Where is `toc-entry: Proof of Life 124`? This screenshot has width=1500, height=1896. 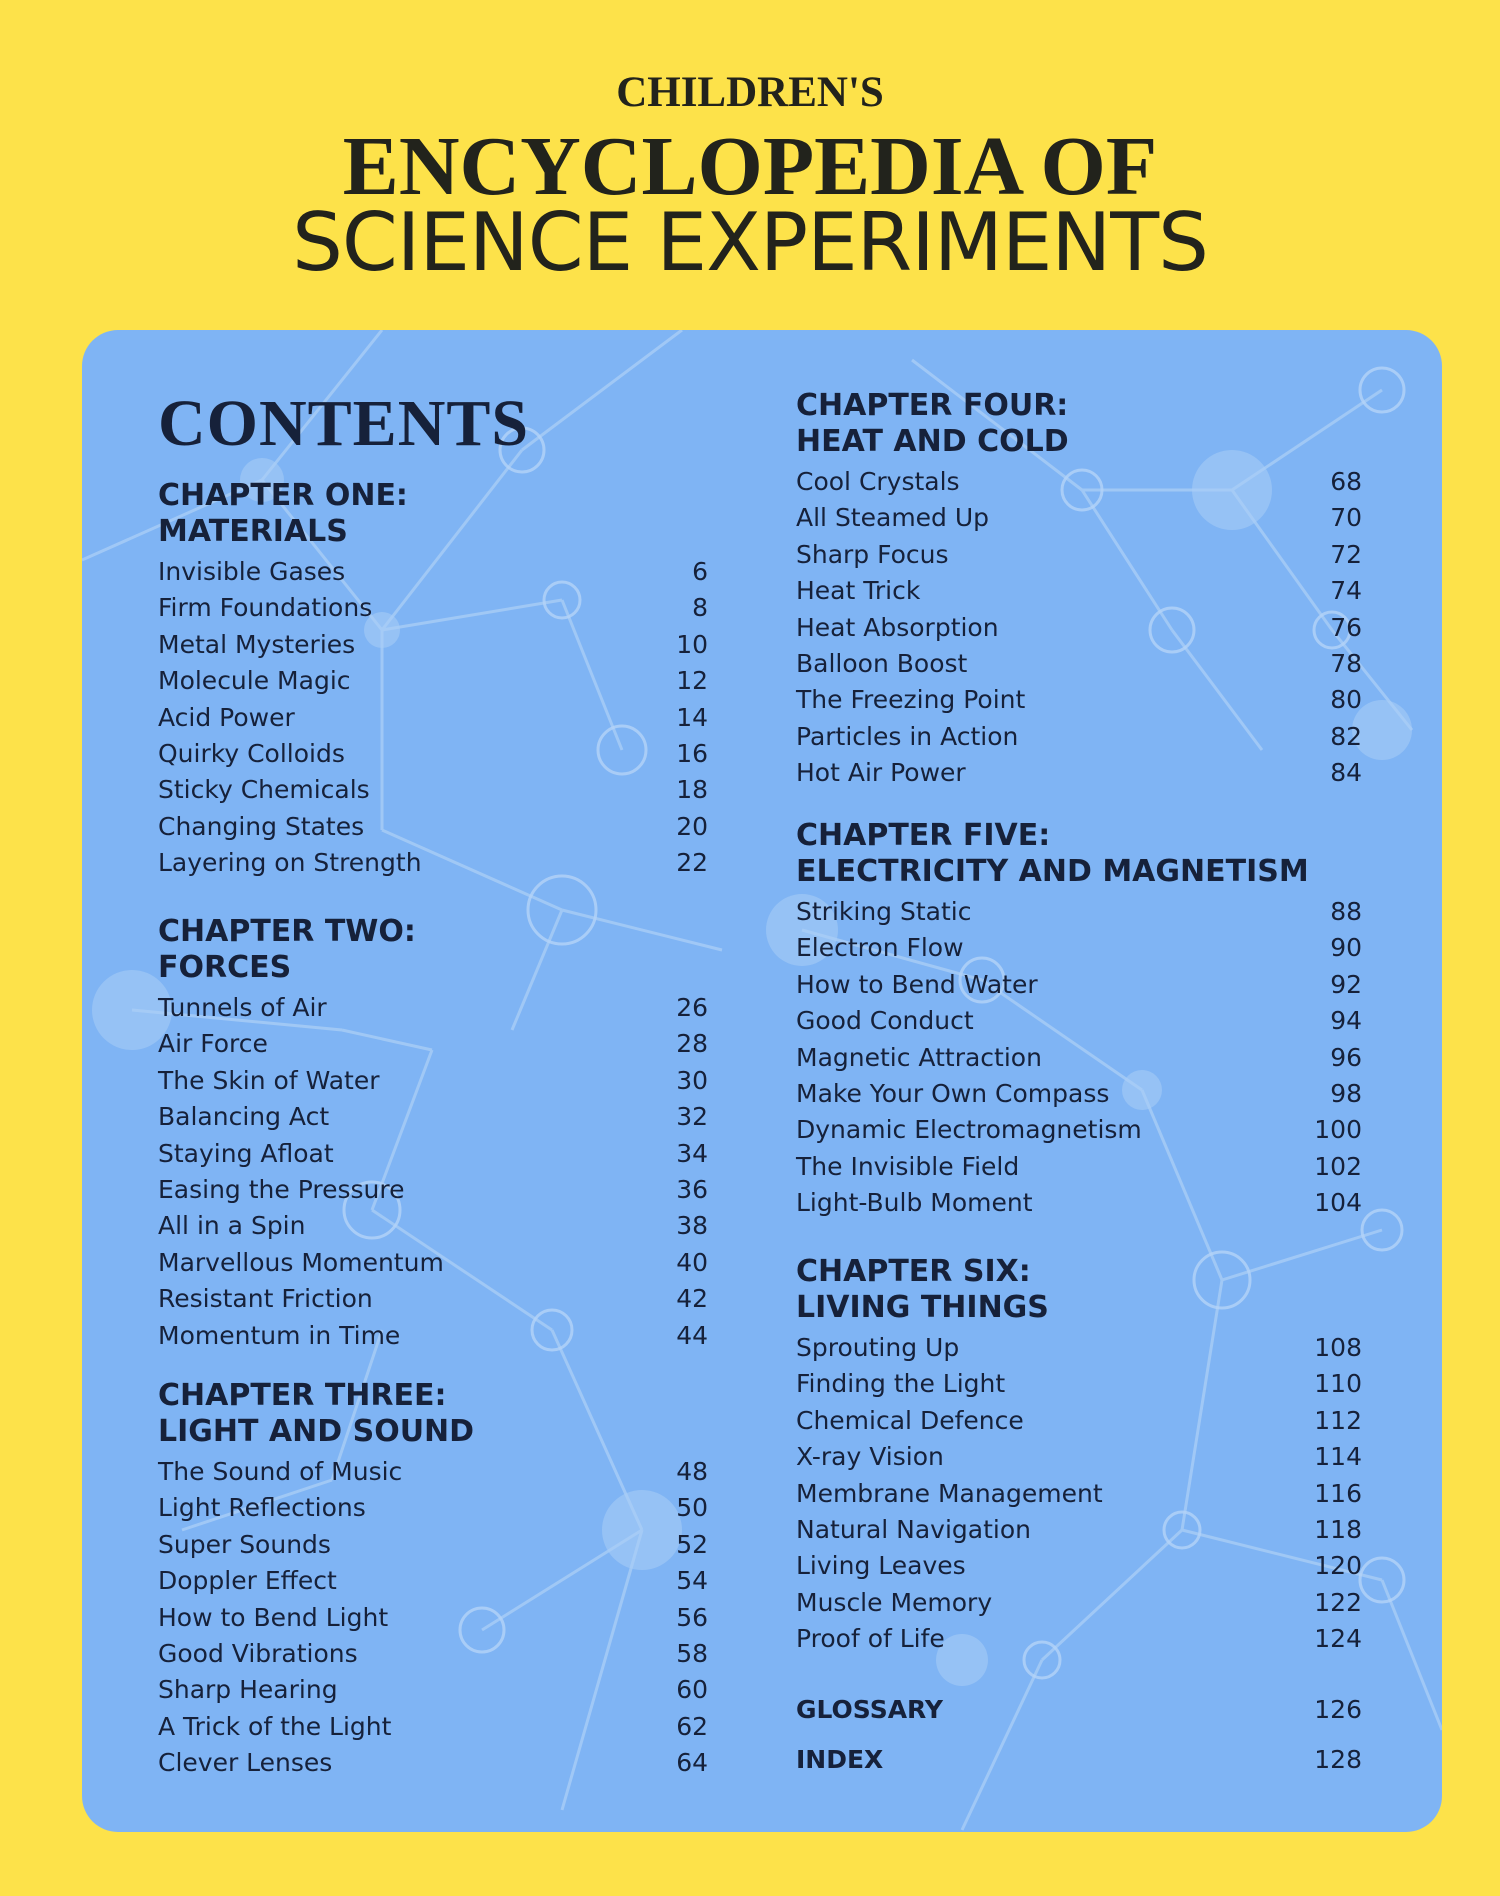 toc-entry: Proof of Life 124 is located at coordinates (1079, 1639).